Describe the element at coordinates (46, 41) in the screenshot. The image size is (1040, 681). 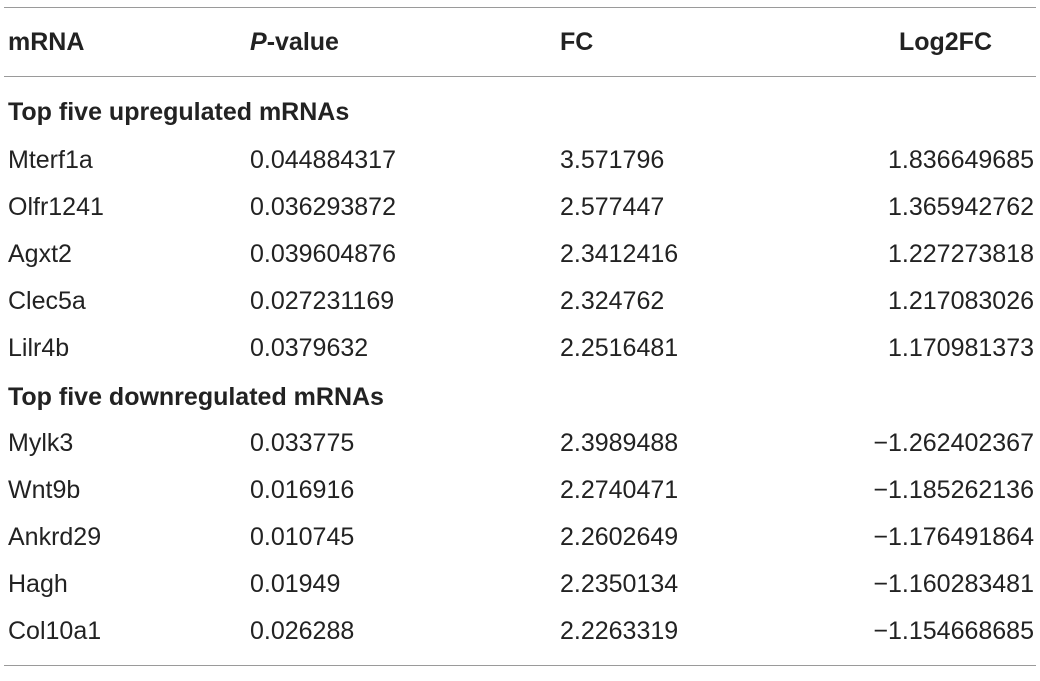
I see `header-mrna: mRNA` at that location.